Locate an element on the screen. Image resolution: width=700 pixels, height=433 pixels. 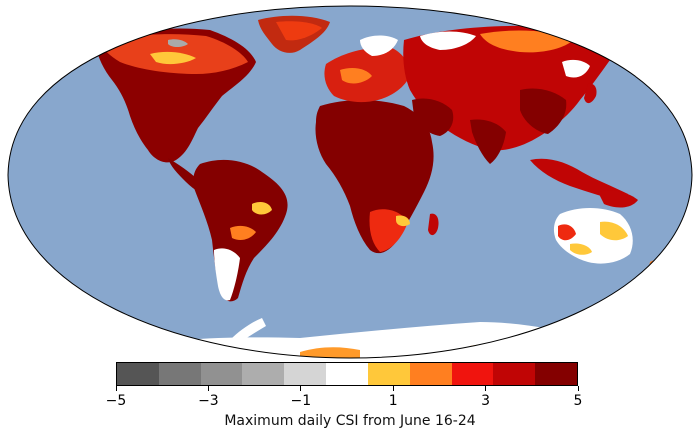
africa-cool-spot is located at coordinates (403, 221).